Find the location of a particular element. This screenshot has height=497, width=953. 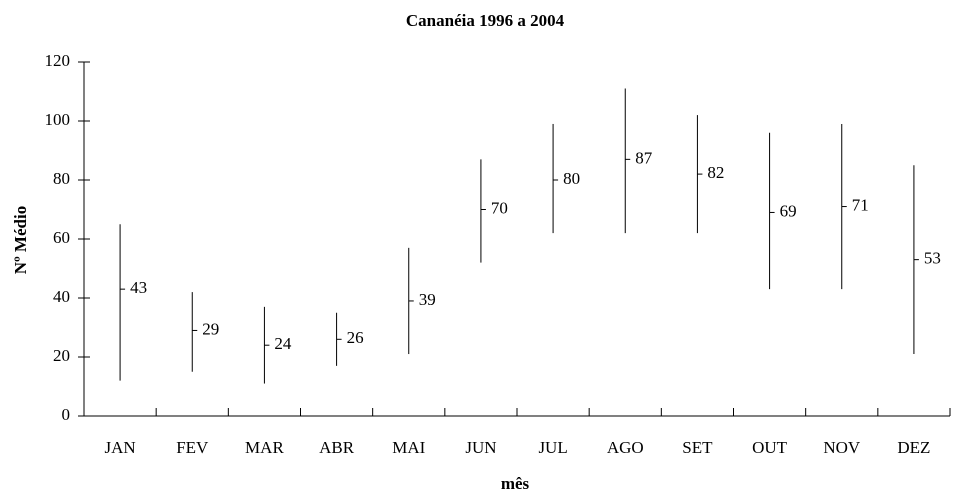

x-tick-label: AGO is located at coordinates (625, 447).